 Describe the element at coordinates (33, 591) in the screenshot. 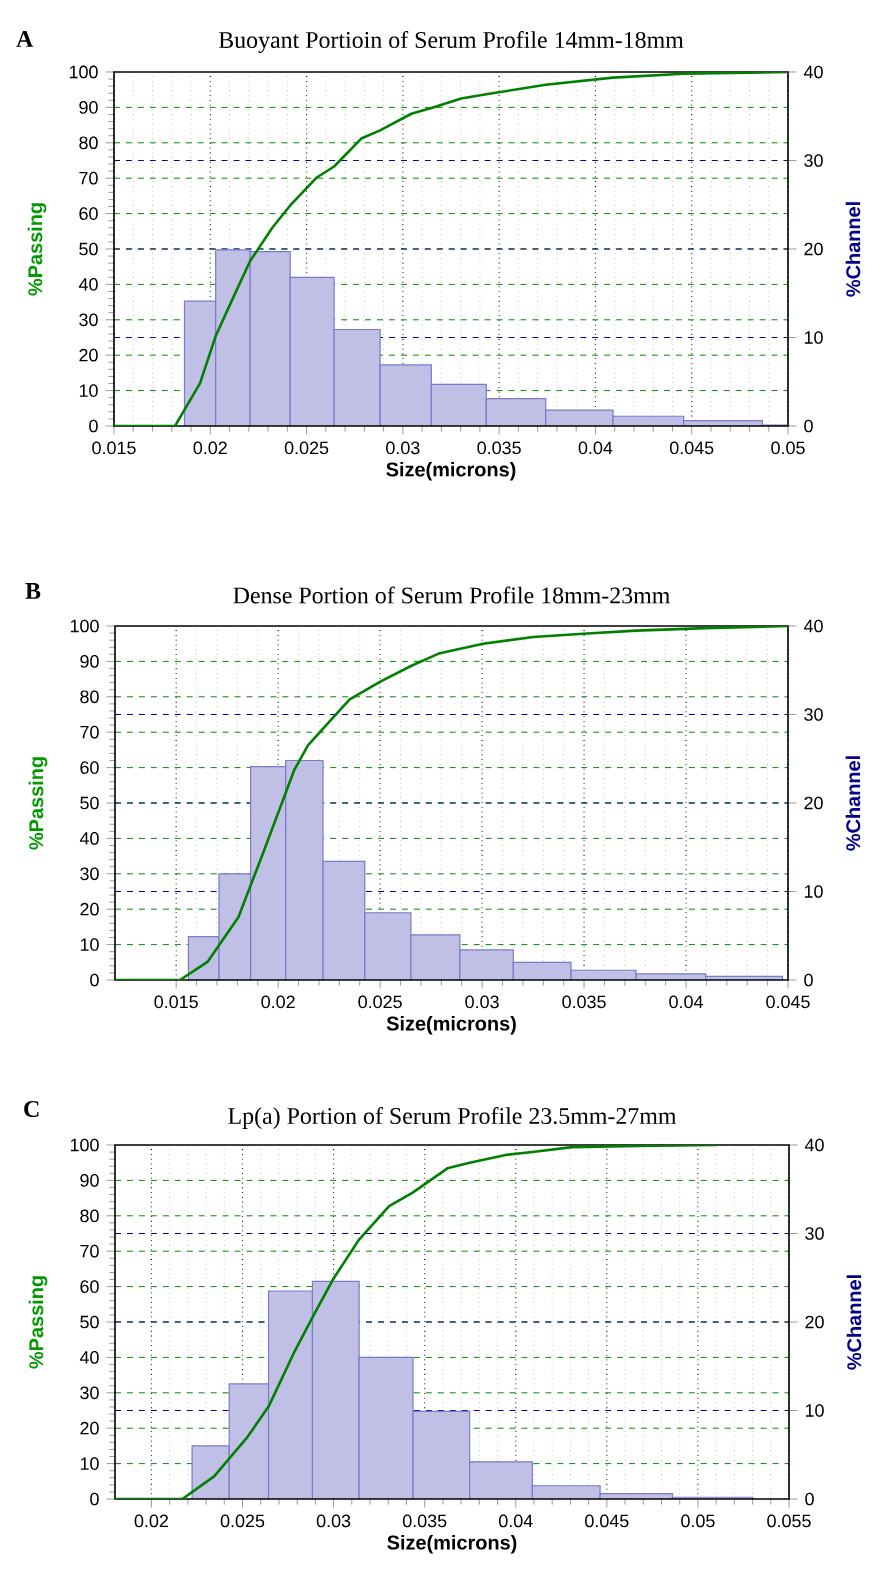

I see `text: B` at that location.